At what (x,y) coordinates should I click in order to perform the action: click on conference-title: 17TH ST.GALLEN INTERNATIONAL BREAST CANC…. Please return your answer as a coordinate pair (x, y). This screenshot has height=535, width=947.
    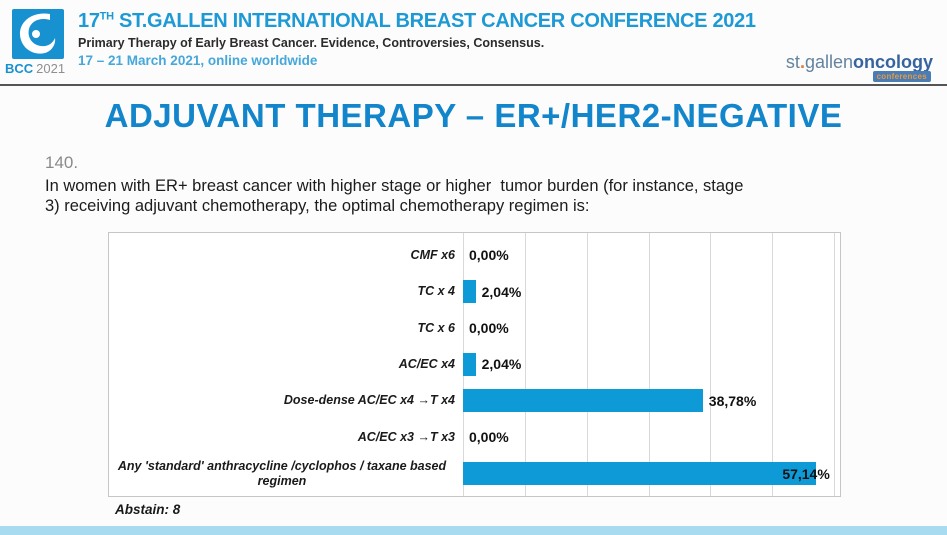
    Looking at the image, I should click on (417, 21).